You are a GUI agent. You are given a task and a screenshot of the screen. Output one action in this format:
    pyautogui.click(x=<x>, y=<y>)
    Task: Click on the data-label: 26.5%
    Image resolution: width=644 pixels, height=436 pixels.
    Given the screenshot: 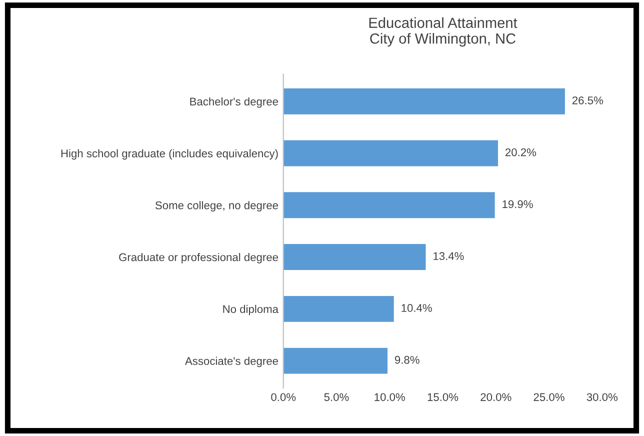 What is the action you would take?
    pyautogui.click(x=588, y=100)
    